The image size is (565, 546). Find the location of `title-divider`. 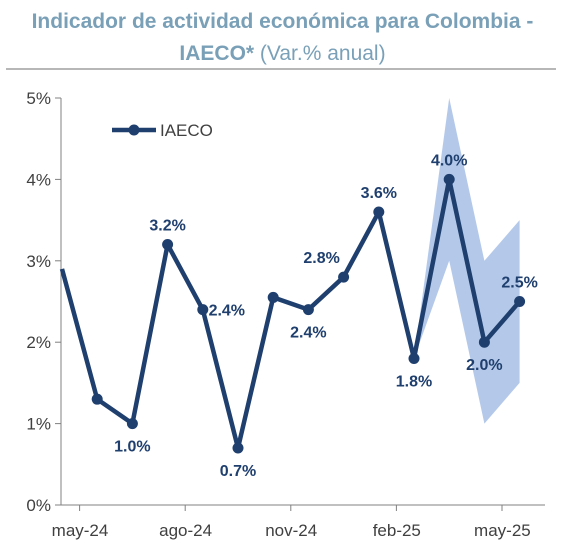

title-divider is located at coordinates (281, 69).